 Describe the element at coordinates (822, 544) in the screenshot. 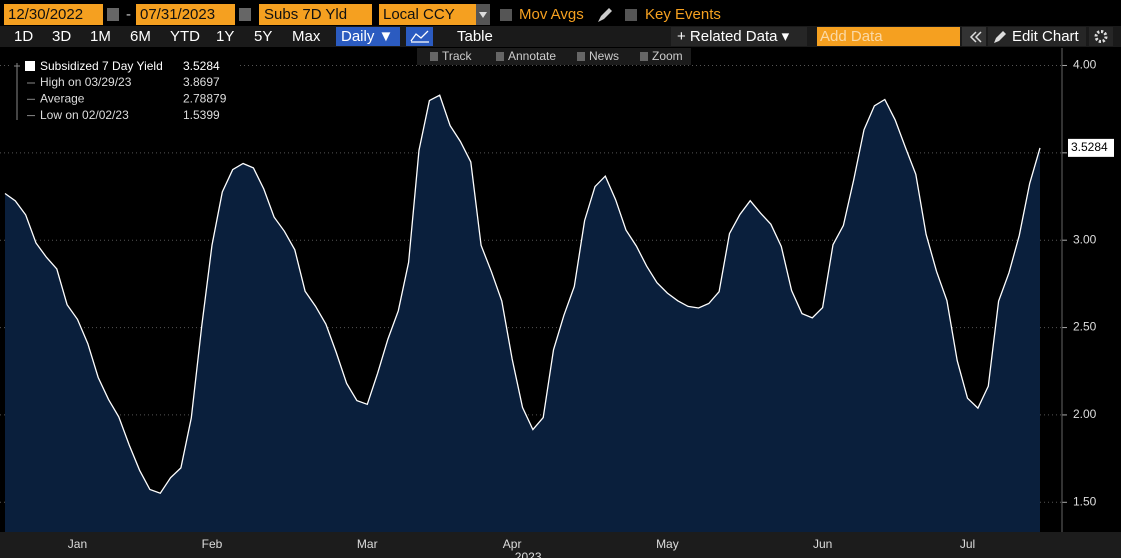

I see `x-tick-label: Jun` at that location.